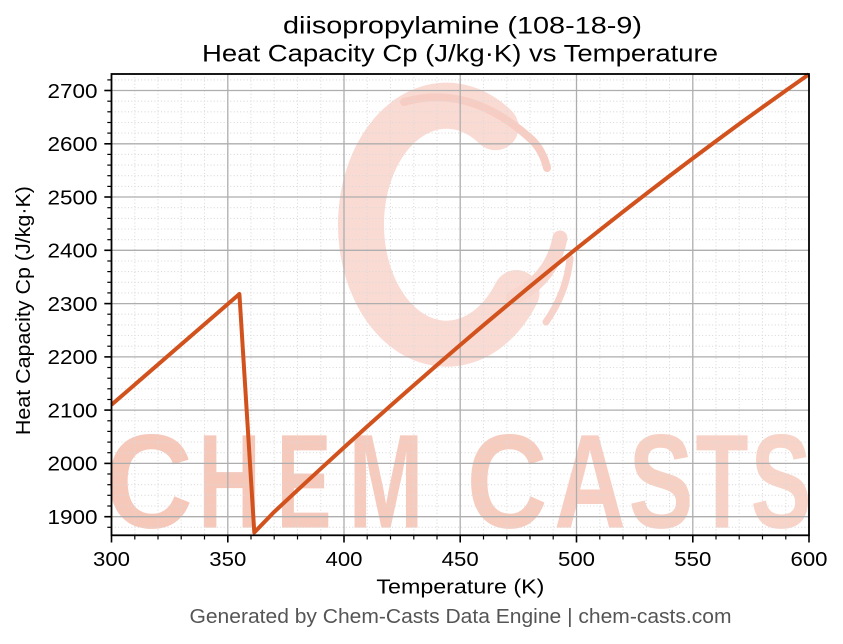 This screenshot has height=644, width=843. Describe the element at coordinates (576, 560) in the screenshot. I see `svg-text: 500` at that location.